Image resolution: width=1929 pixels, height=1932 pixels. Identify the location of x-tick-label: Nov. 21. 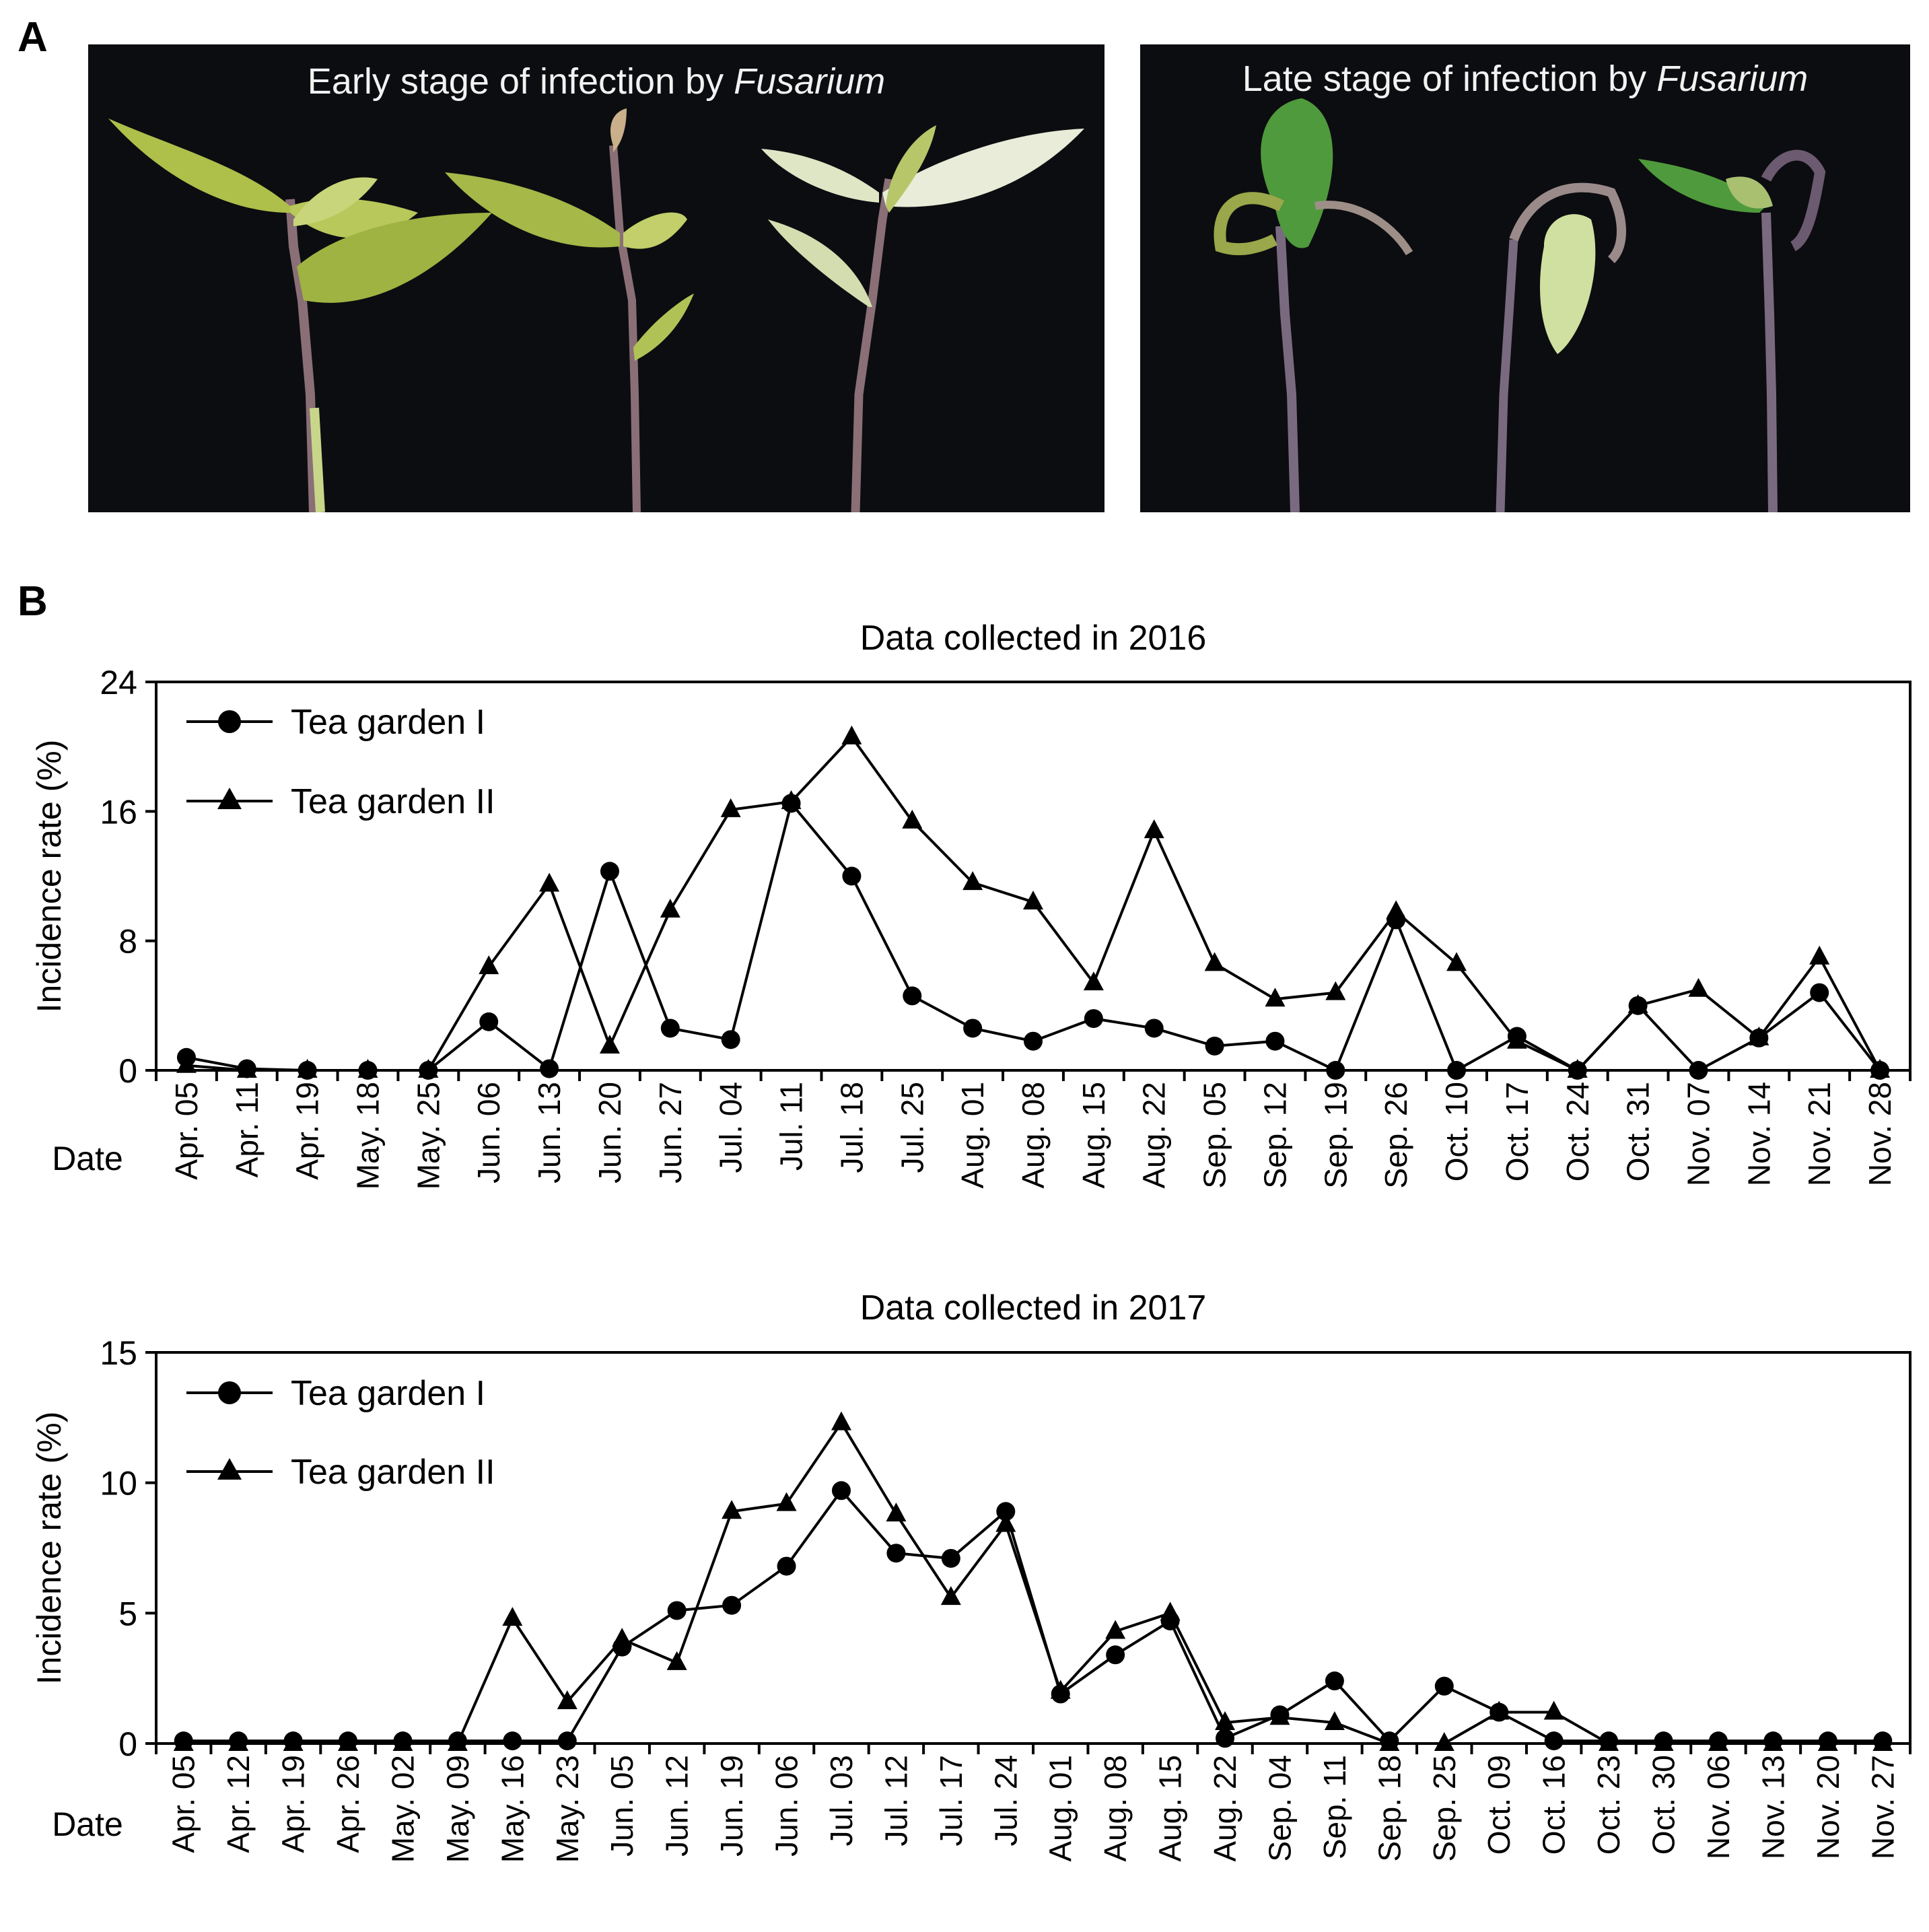
(1820, 1134).